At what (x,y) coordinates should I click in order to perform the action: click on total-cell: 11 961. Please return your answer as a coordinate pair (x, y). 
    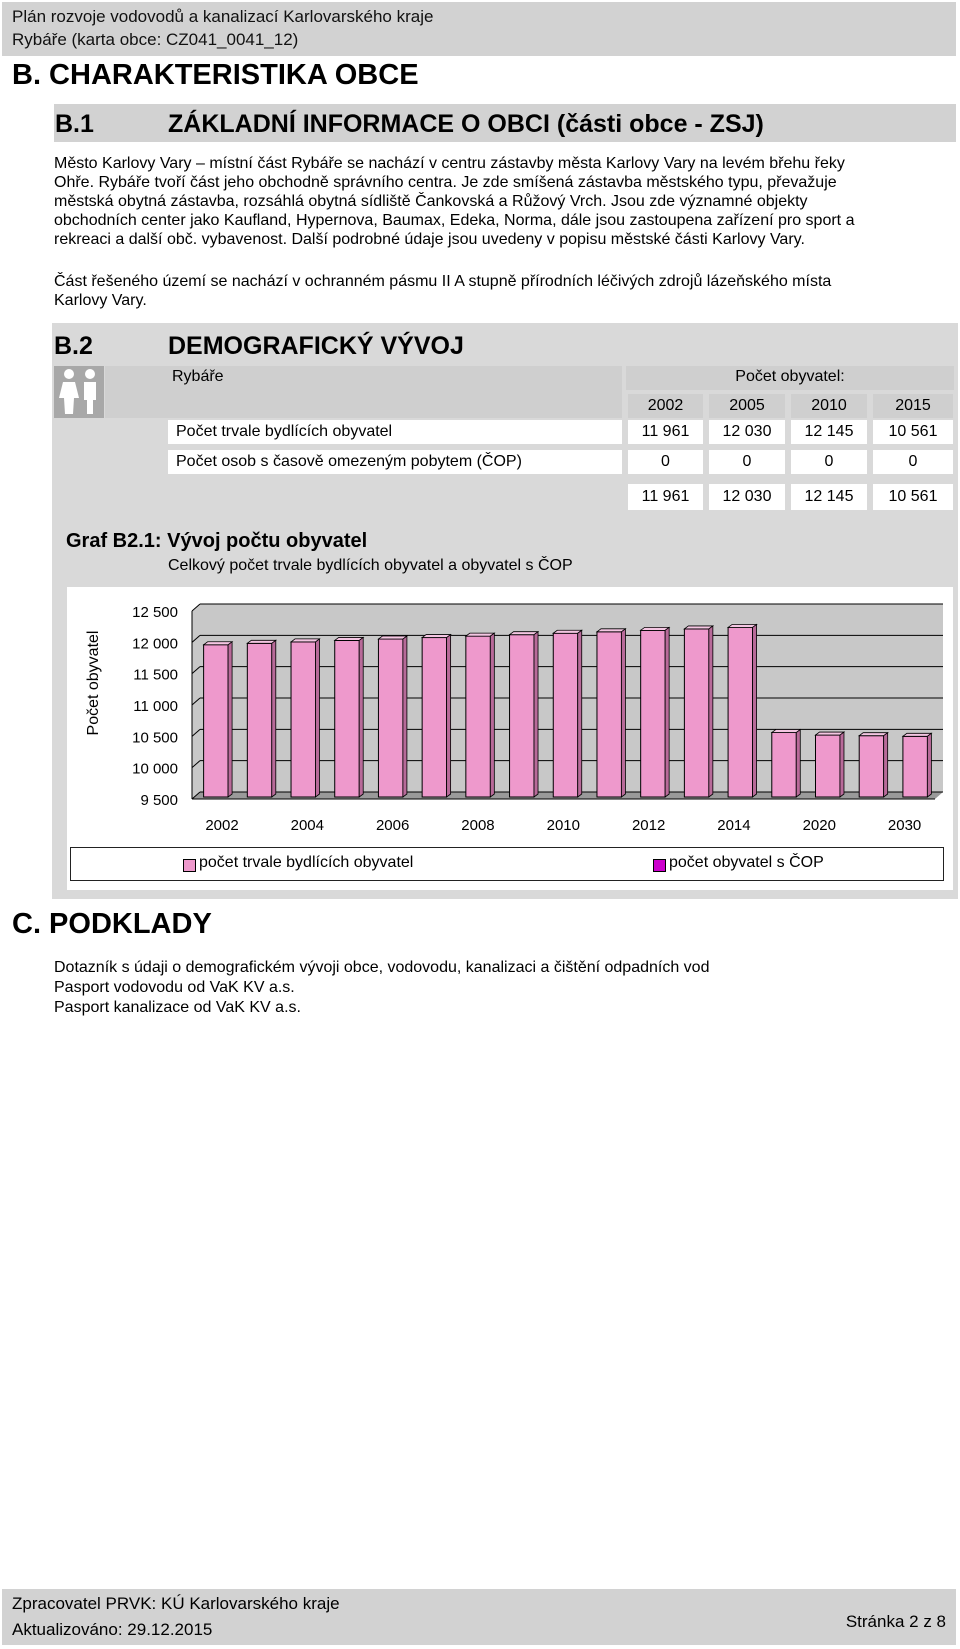
    Looking at the image, I should click on (665, 497).